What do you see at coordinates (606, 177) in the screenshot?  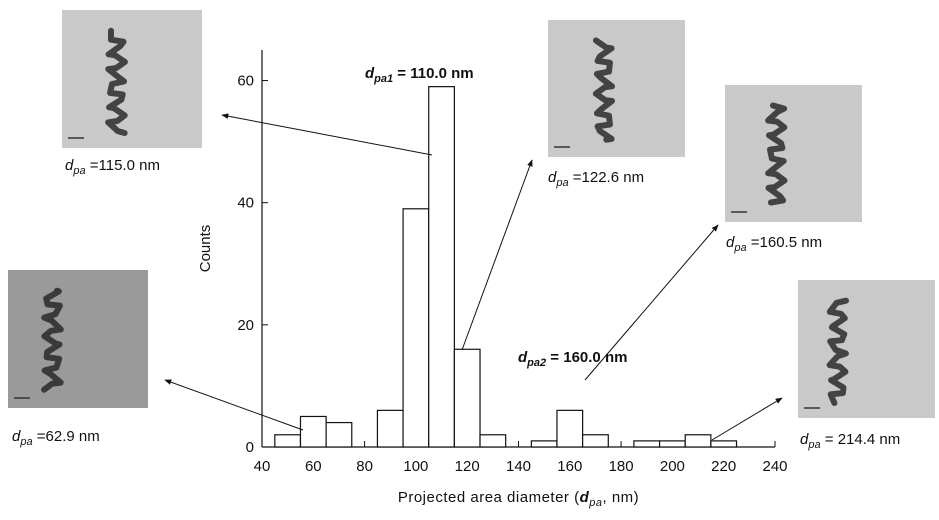 I see `label-rest: =122.6 nm` at bounding box center [606, 177].